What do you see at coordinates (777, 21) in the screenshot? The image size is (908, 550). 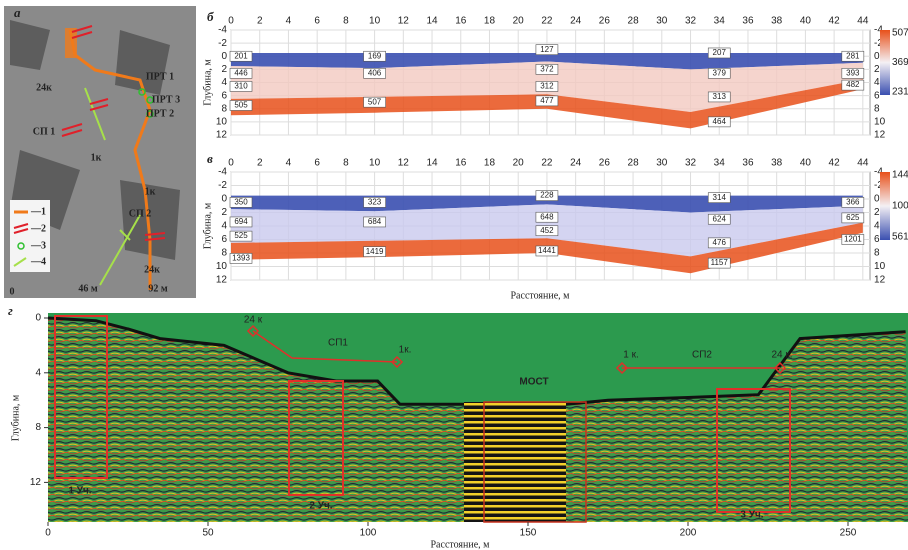 I see `x-tick-label: 38` at bounding box center [777, 21].